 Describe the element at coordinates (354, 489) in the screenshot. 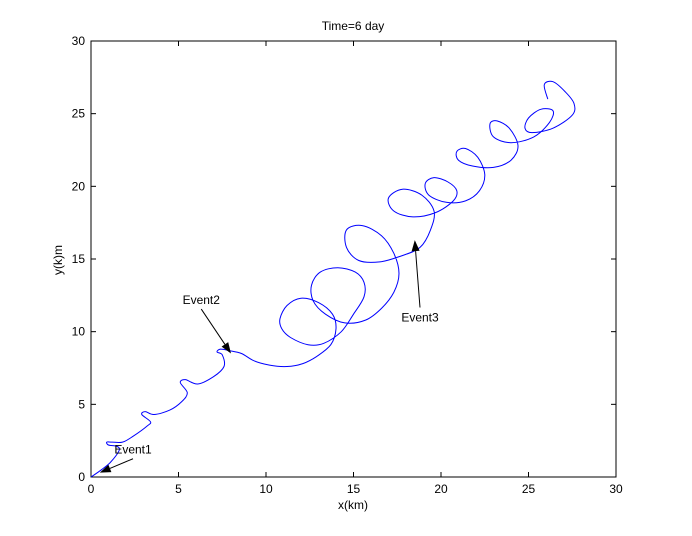

I see `x-tick-label: 15` at that location.